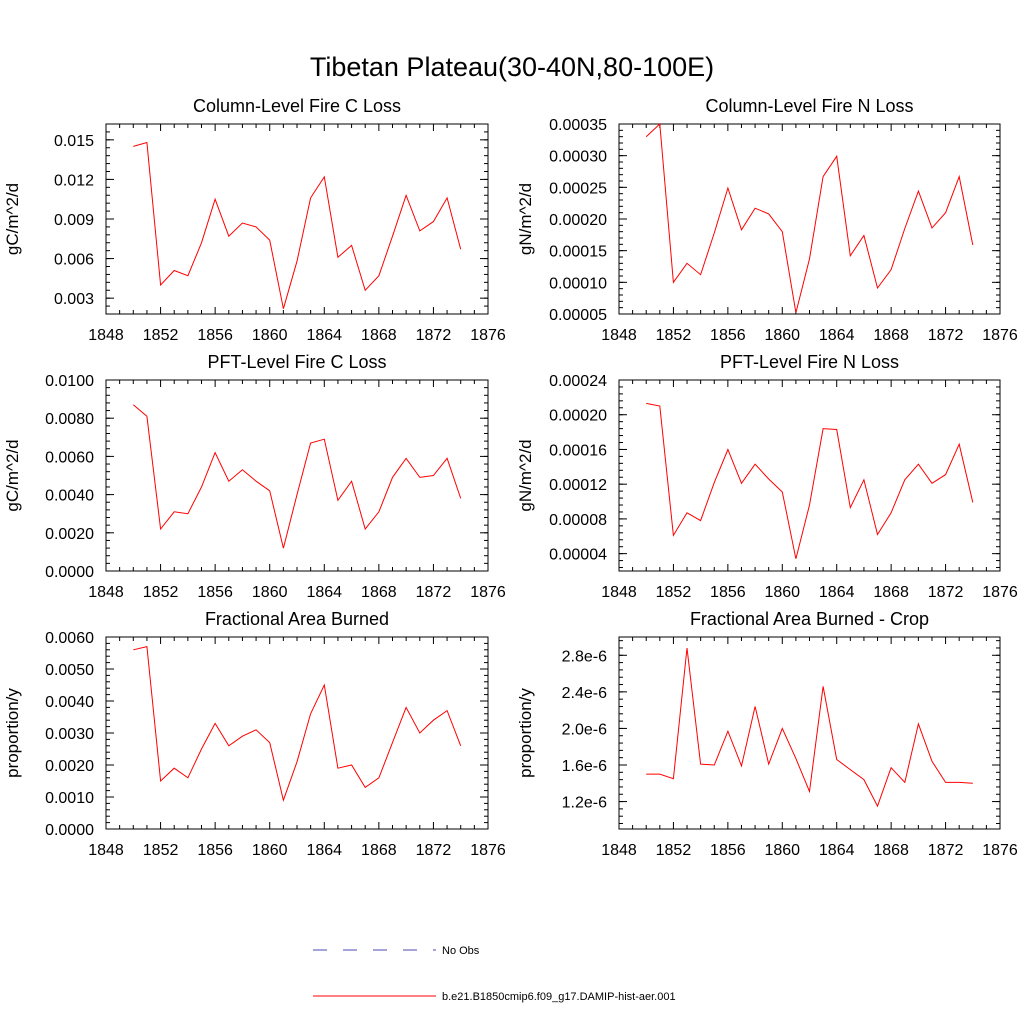  What do you see at coordinates (12, 733) in the screenshot?
I see `y-axis-label: proportion/y` at bounding box center [12, 733].